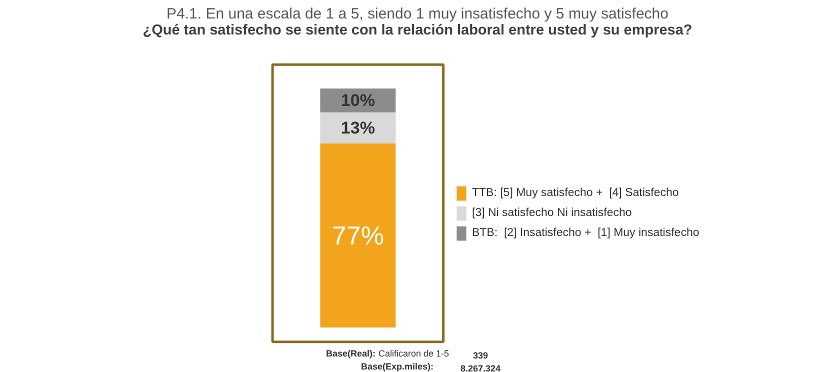 The width and height of the screenshot is (834, 372). I want to click on chart-title: P4.1. En una escala de 1 a 5, siendo 1 muy insatisfecho y 5 muy satisfecho, so click(417, 14).